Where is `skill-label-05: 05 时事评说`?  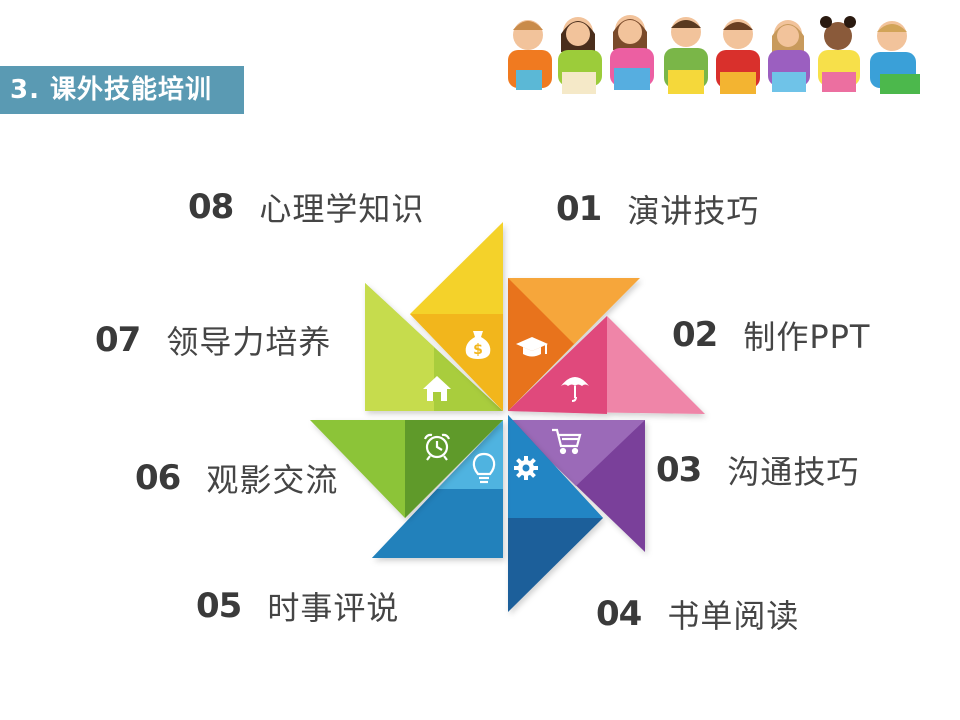
skill-label-05: 05 时事评说 is located at coordinates (297, 606).